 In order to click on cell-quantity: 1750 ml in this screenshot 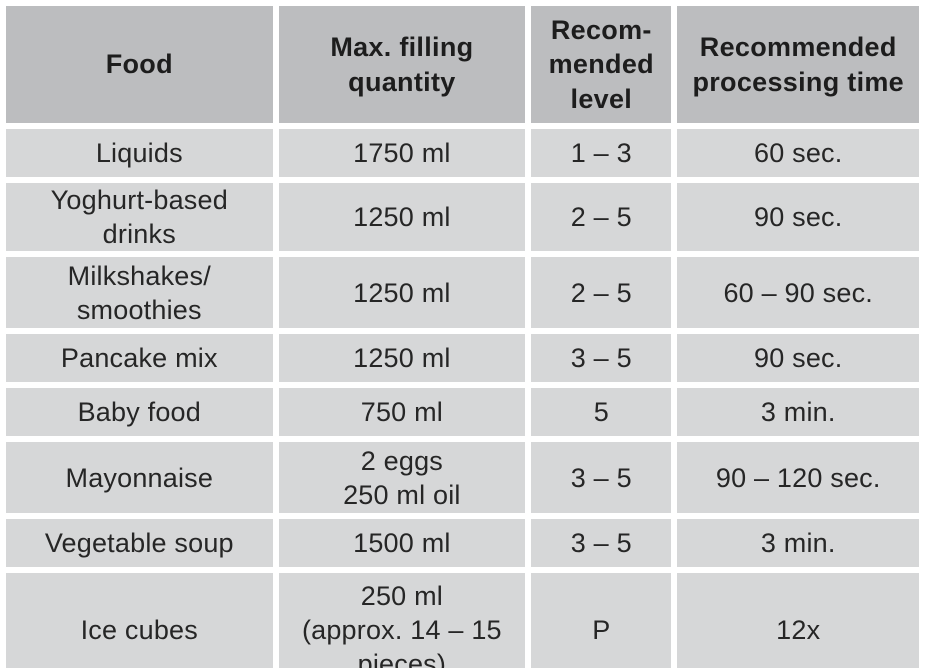, I will do `click(402, 153)`.